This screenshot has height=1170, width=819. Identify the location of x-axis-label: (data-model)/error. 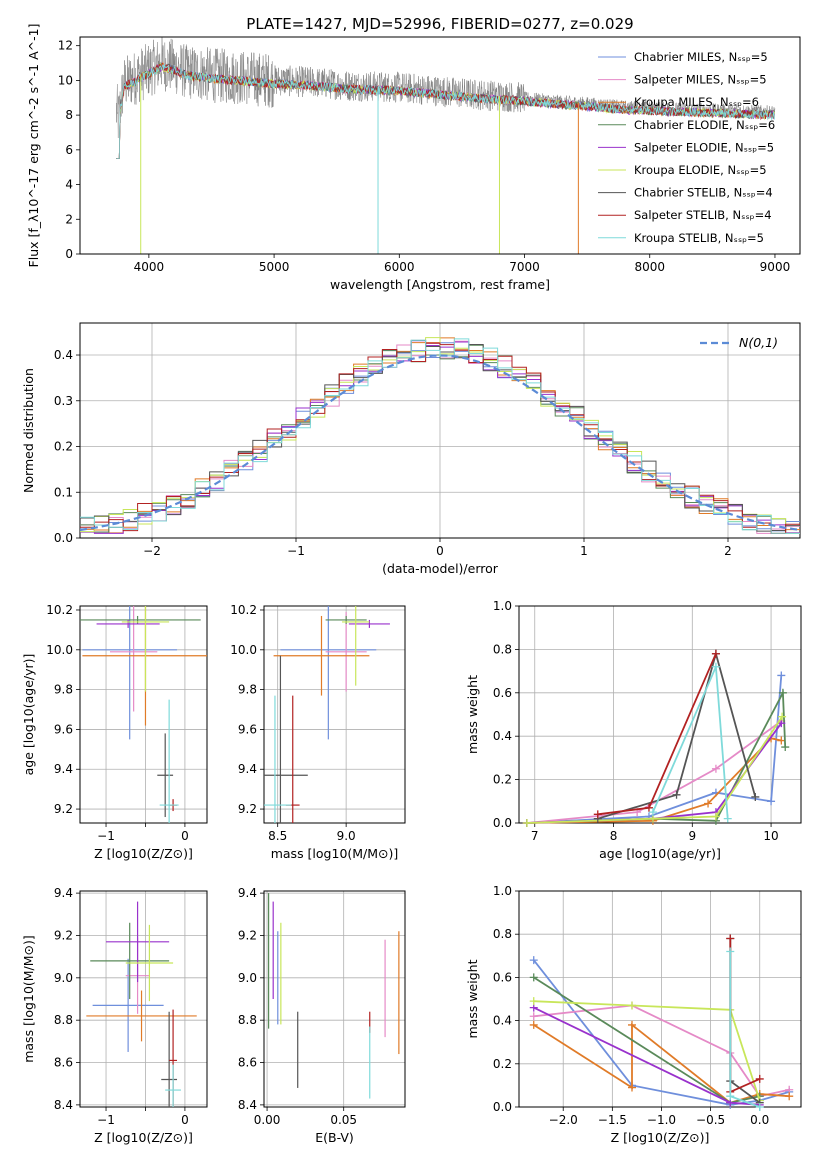
(440, 568).